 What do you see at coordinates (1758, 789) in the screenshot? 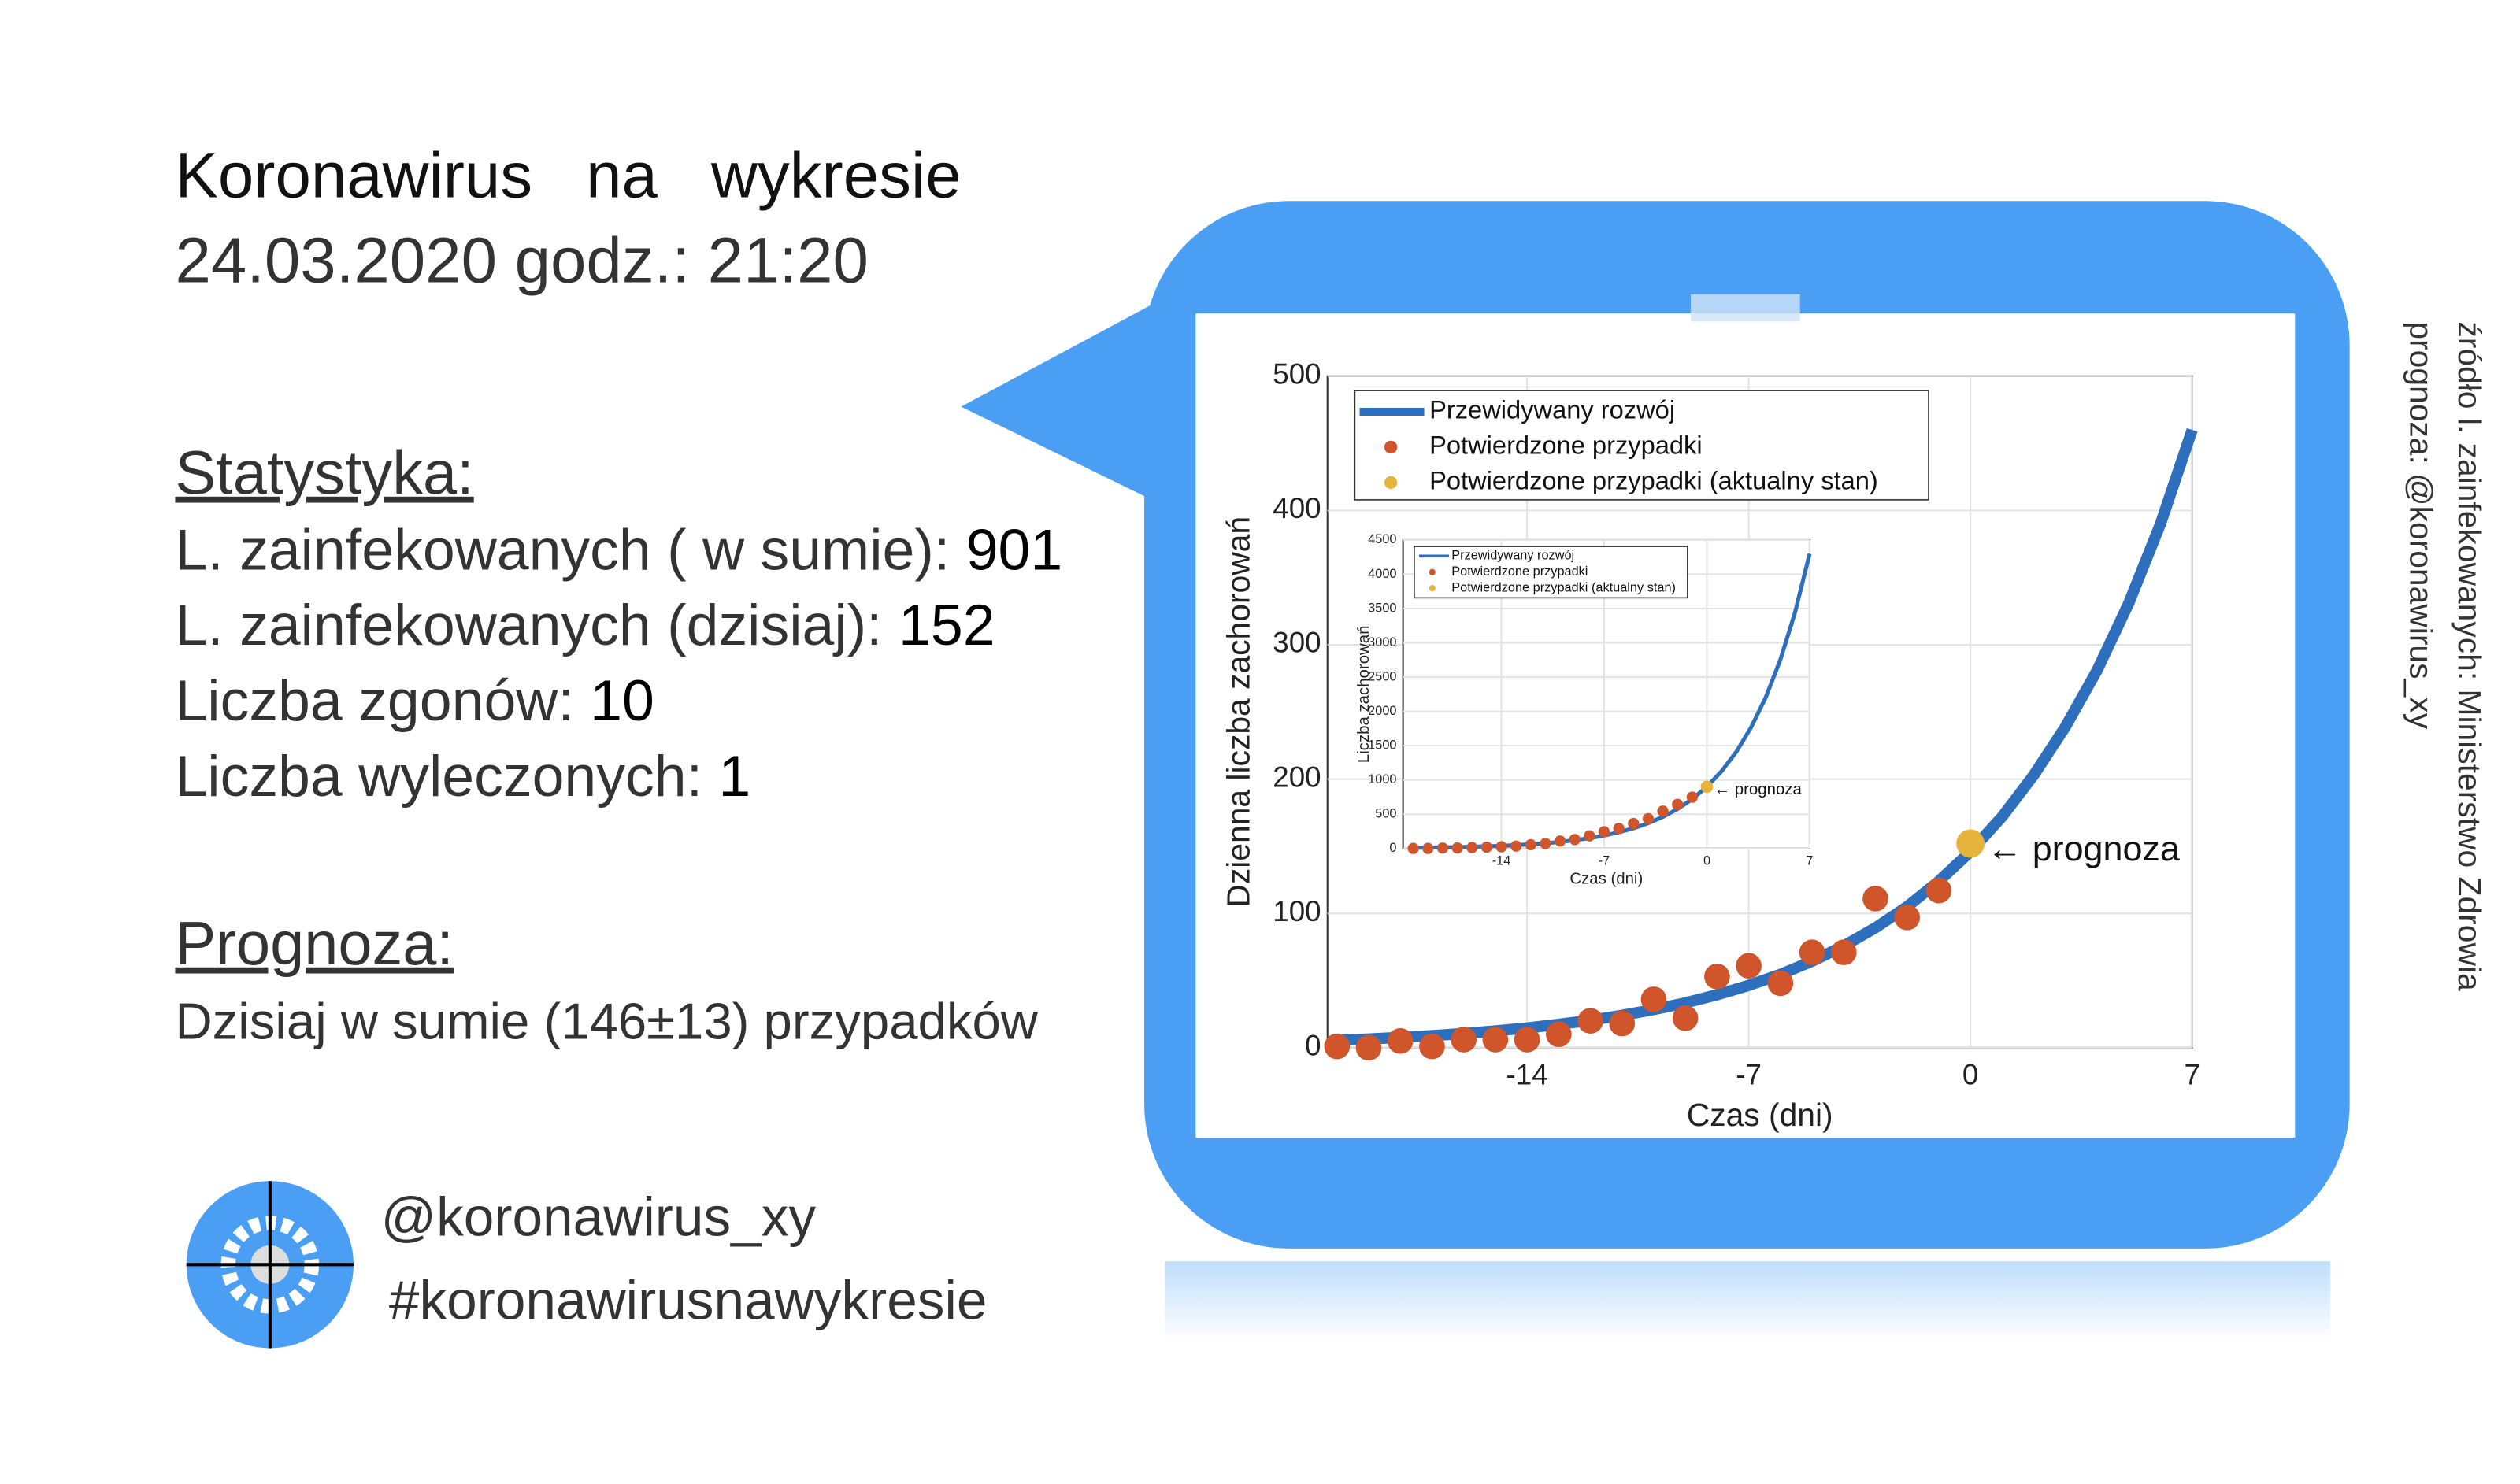
I see `annotation: ← prognoza` at bounding box center [1758, 789].